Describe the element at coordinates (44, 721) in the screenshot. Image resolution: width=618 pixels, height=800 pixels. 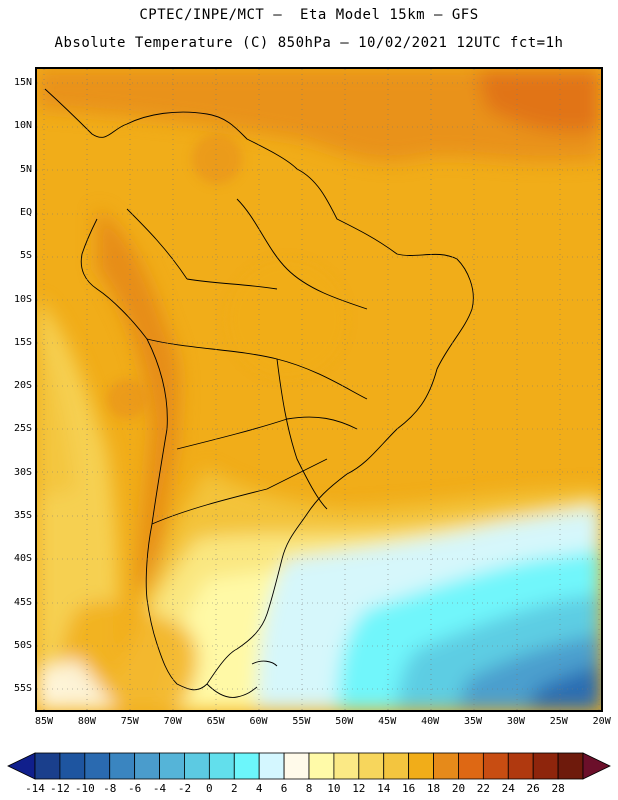
I see `lon-label: 85W` at that location.